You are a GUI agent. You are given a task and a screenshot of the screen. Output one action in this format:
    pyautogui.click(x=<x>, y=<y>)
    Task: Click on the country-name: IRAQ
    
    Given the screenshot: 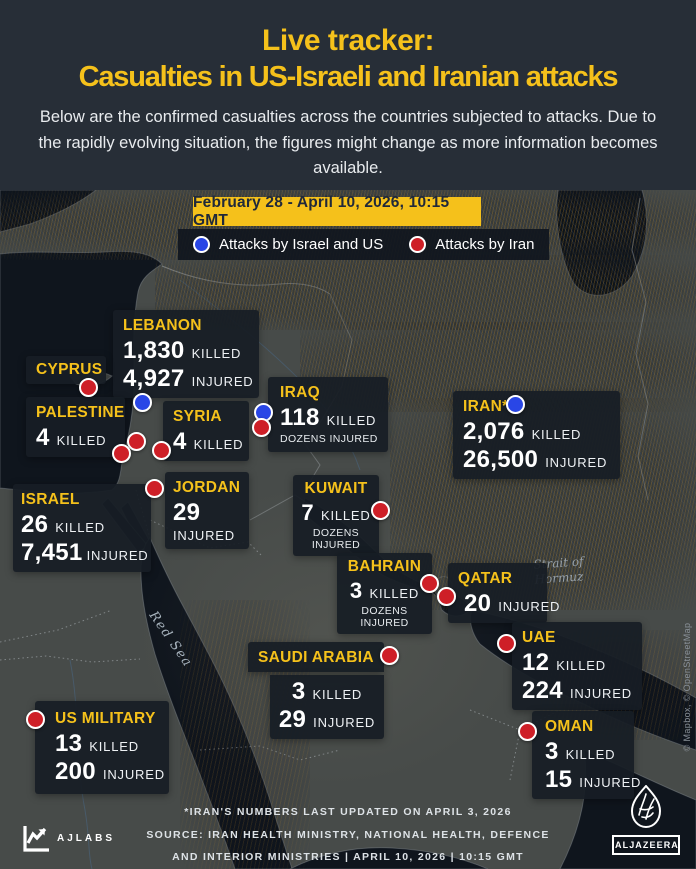 What is the action you would take?
    pyautogui.click(x=300, y=392)
    